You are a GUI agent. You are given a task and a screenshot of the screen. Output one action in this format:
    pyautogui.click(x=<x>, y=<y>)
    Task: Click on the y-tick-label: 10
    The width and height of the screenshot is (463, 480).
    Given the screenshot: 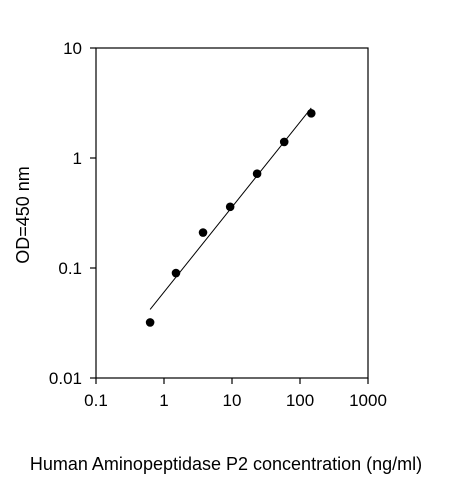 What is the action you would take?
    pyautogui.click(x=72, y=48)
    